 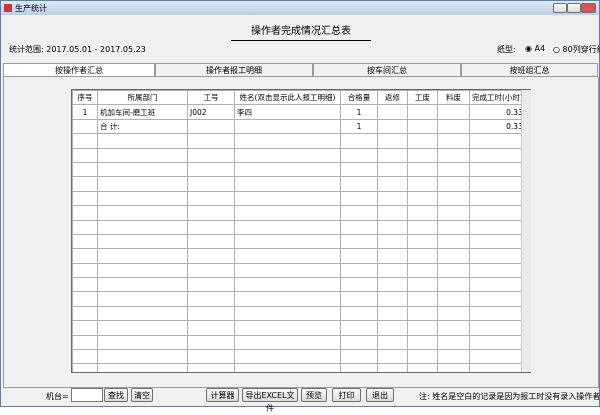 What do you see at coordinates (142, 395) in the screenshot?
I see `button: 清空` at bounding box center [142, 395].